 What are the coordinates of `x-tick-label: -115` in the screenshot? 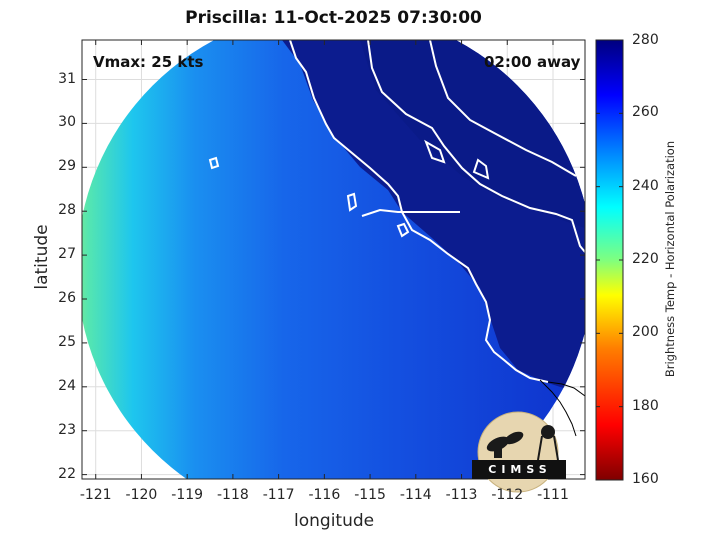 It's located at (370, 495).